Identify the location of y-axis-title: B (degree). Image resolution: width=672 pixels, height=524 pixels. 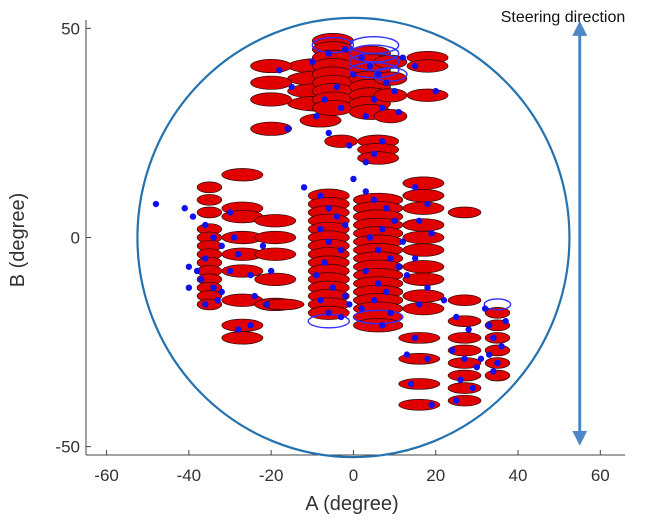
(18, 240).